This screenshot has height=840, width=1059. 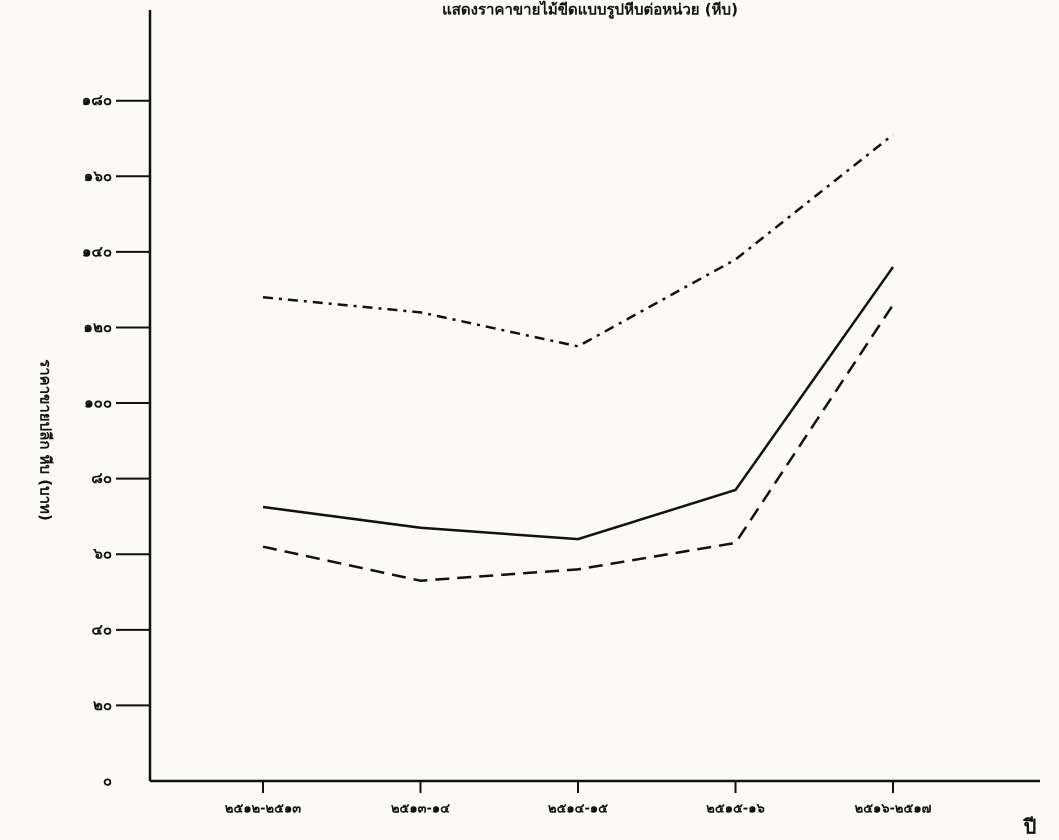 I want to click on y-tick-label: ๐, so click(x=107, y=781).